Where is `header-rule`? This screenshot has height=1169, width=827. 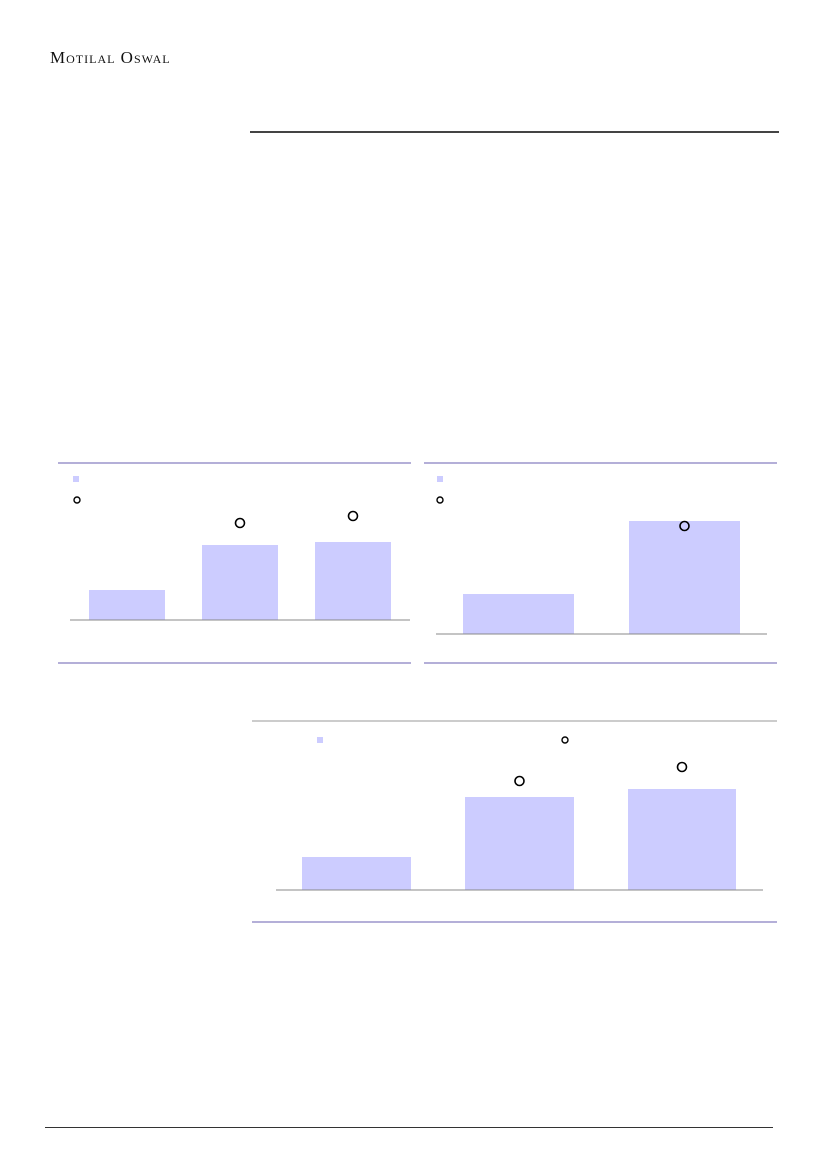
header-rule is located at coordinates (514, 132).